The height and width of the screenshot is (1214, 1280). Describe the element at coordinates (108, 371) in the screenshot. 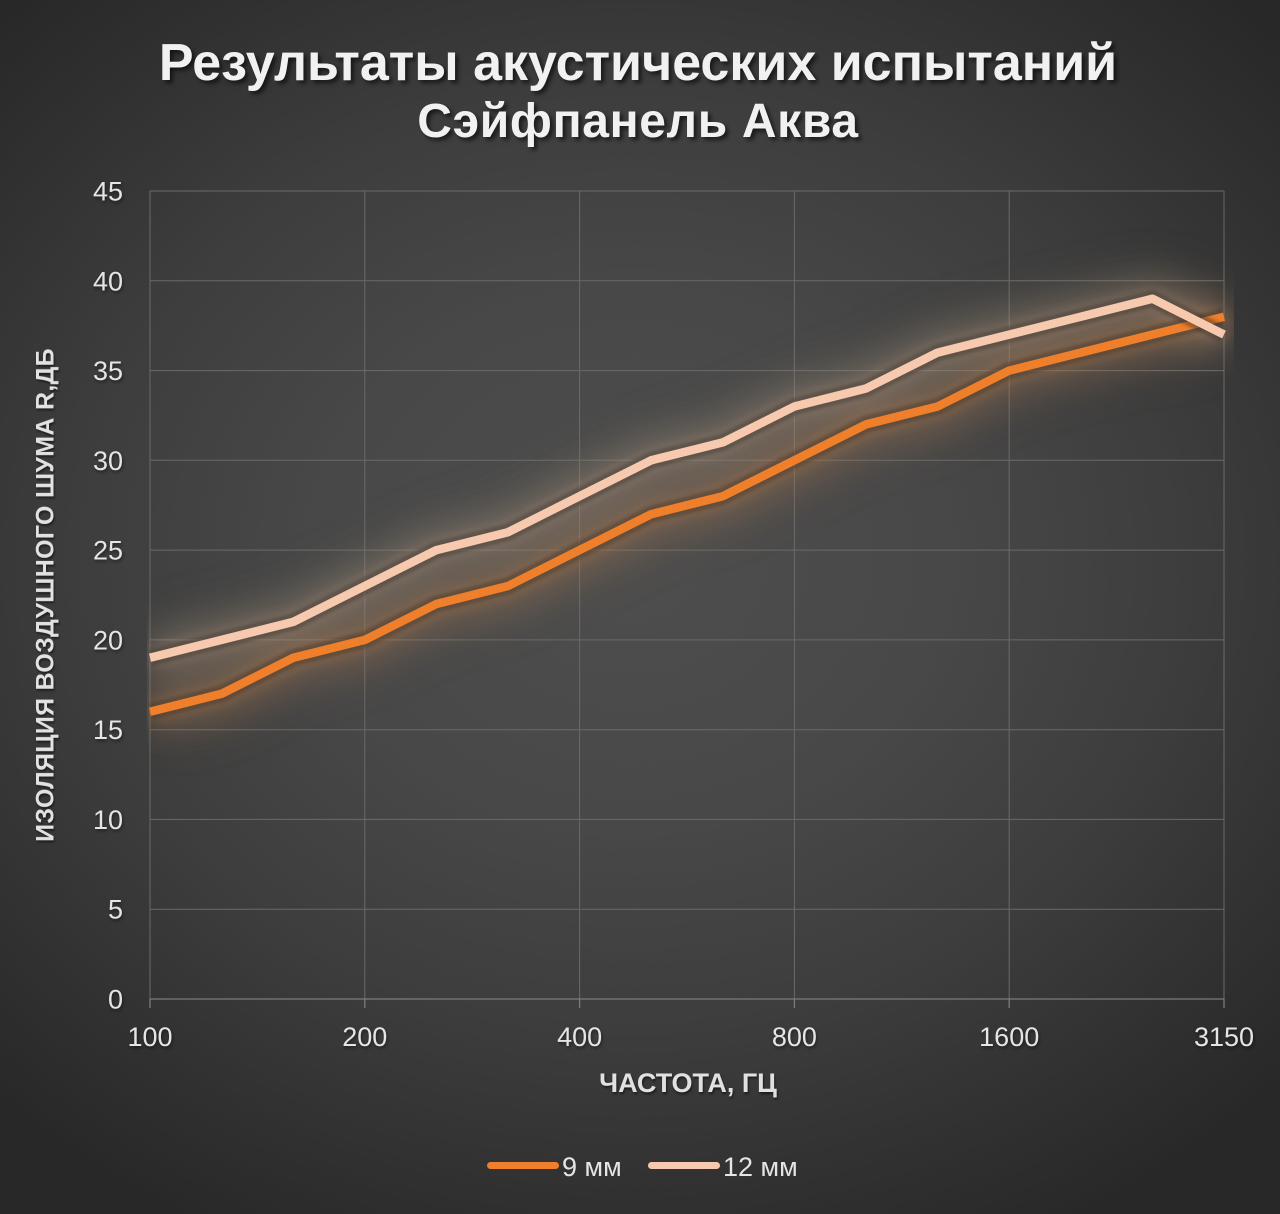

I see `svg-text: 35` at that location.